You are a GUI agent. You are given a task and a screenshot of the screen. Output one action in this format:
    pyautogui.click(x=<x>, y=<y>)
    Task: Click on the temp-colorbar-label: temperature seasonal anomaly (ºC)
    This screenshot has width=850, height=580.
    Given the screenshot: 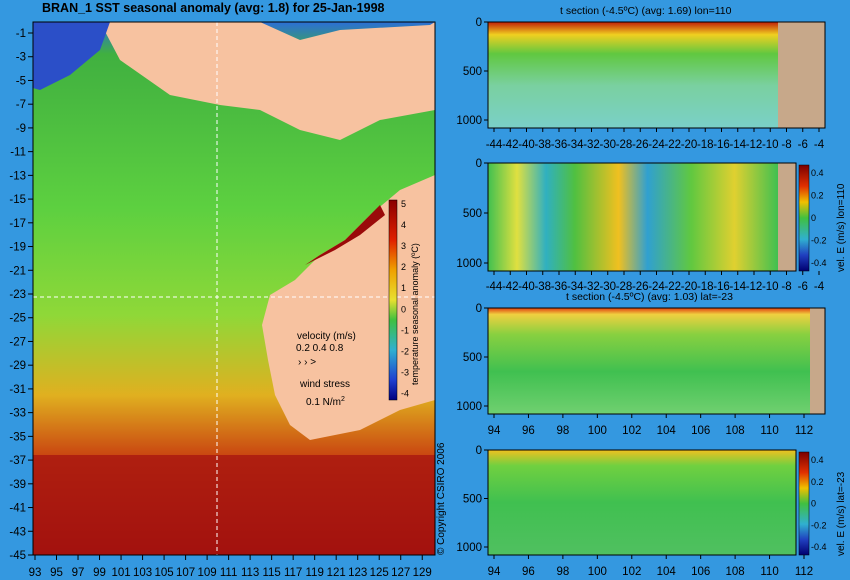 What is the action you would take?
    pyautogui.click(x=415, y=314)
    